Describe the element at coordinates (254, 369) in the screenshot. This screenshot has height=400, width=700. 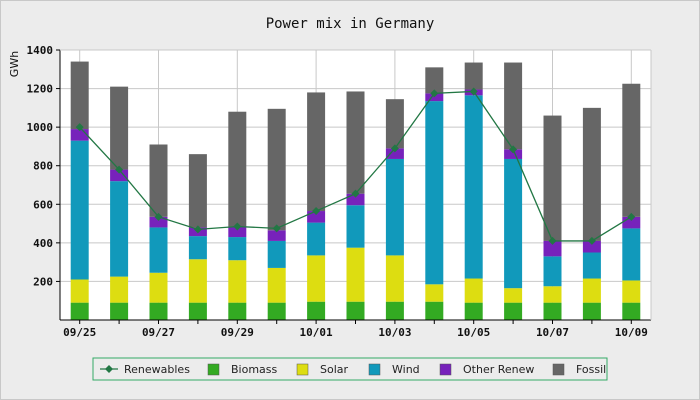
I see `legend-label-biomass: Biomass` at that location.